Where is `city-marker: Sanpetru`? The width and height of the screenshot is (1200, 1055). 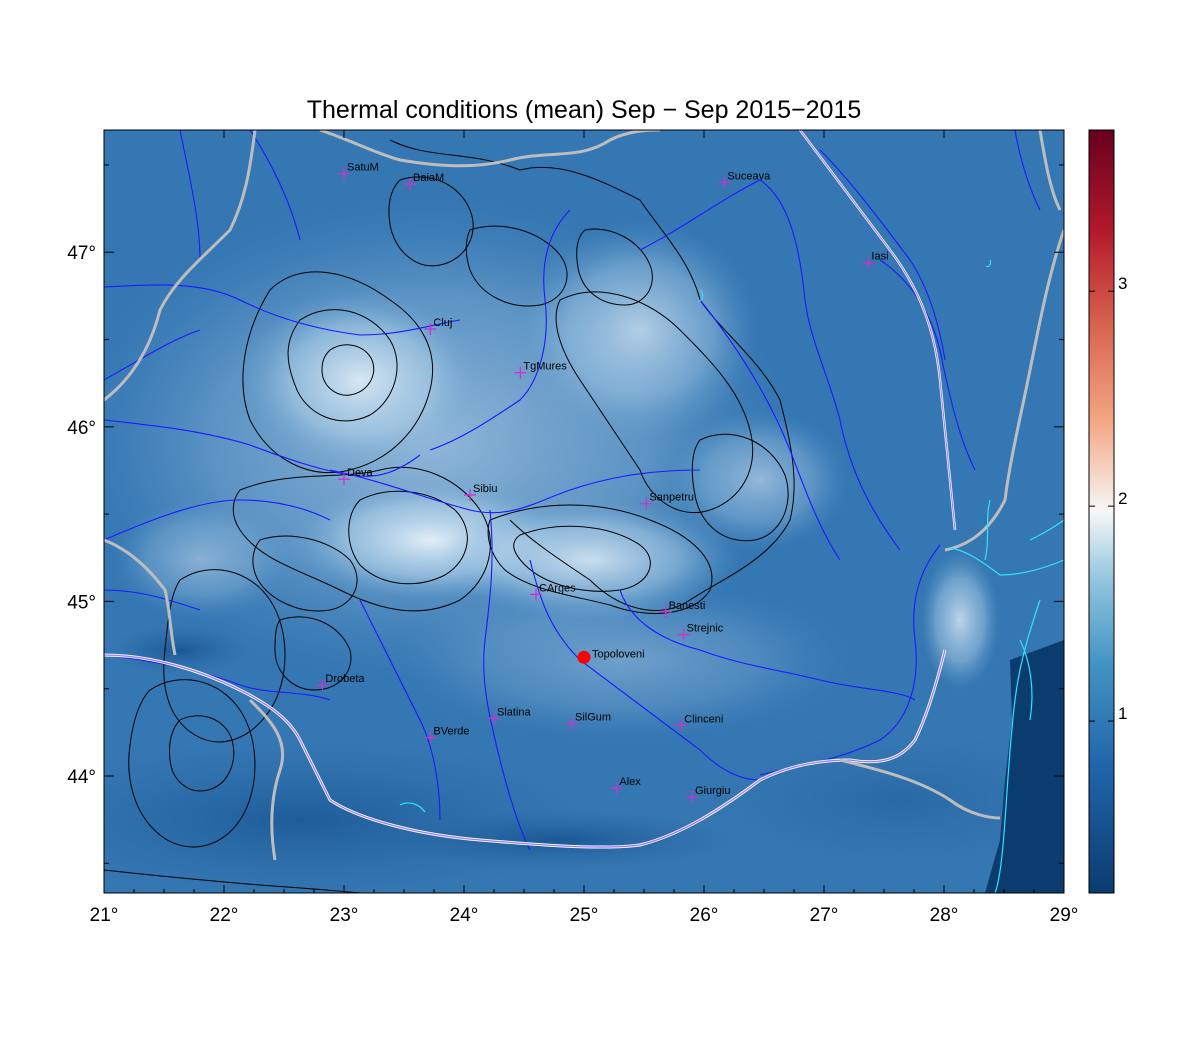 city-marker: Sanpetru is located at coordinates (667, 501).